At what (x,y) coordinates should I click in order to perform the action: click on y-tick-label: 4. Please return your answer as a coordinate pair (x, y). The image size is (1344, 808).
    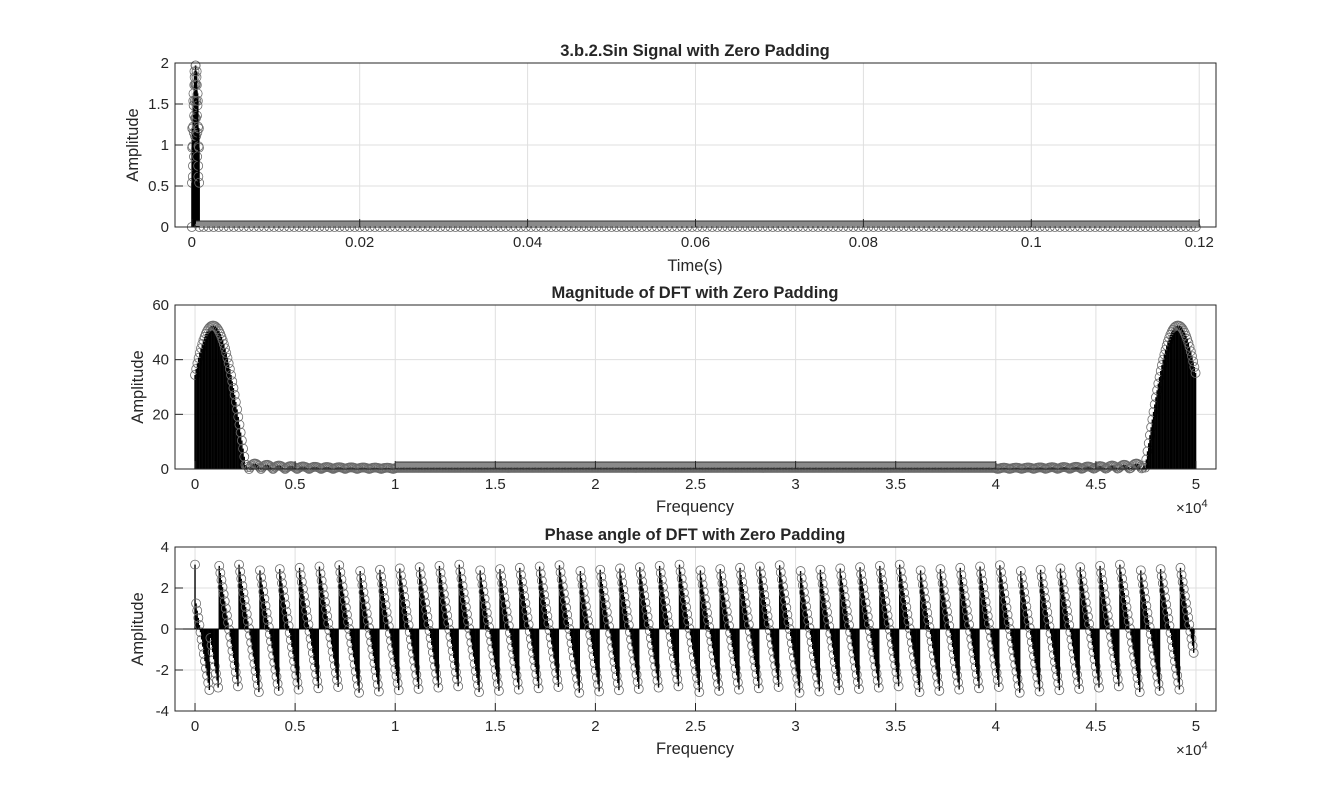
    Looking at the image, I should click on (165, 547).